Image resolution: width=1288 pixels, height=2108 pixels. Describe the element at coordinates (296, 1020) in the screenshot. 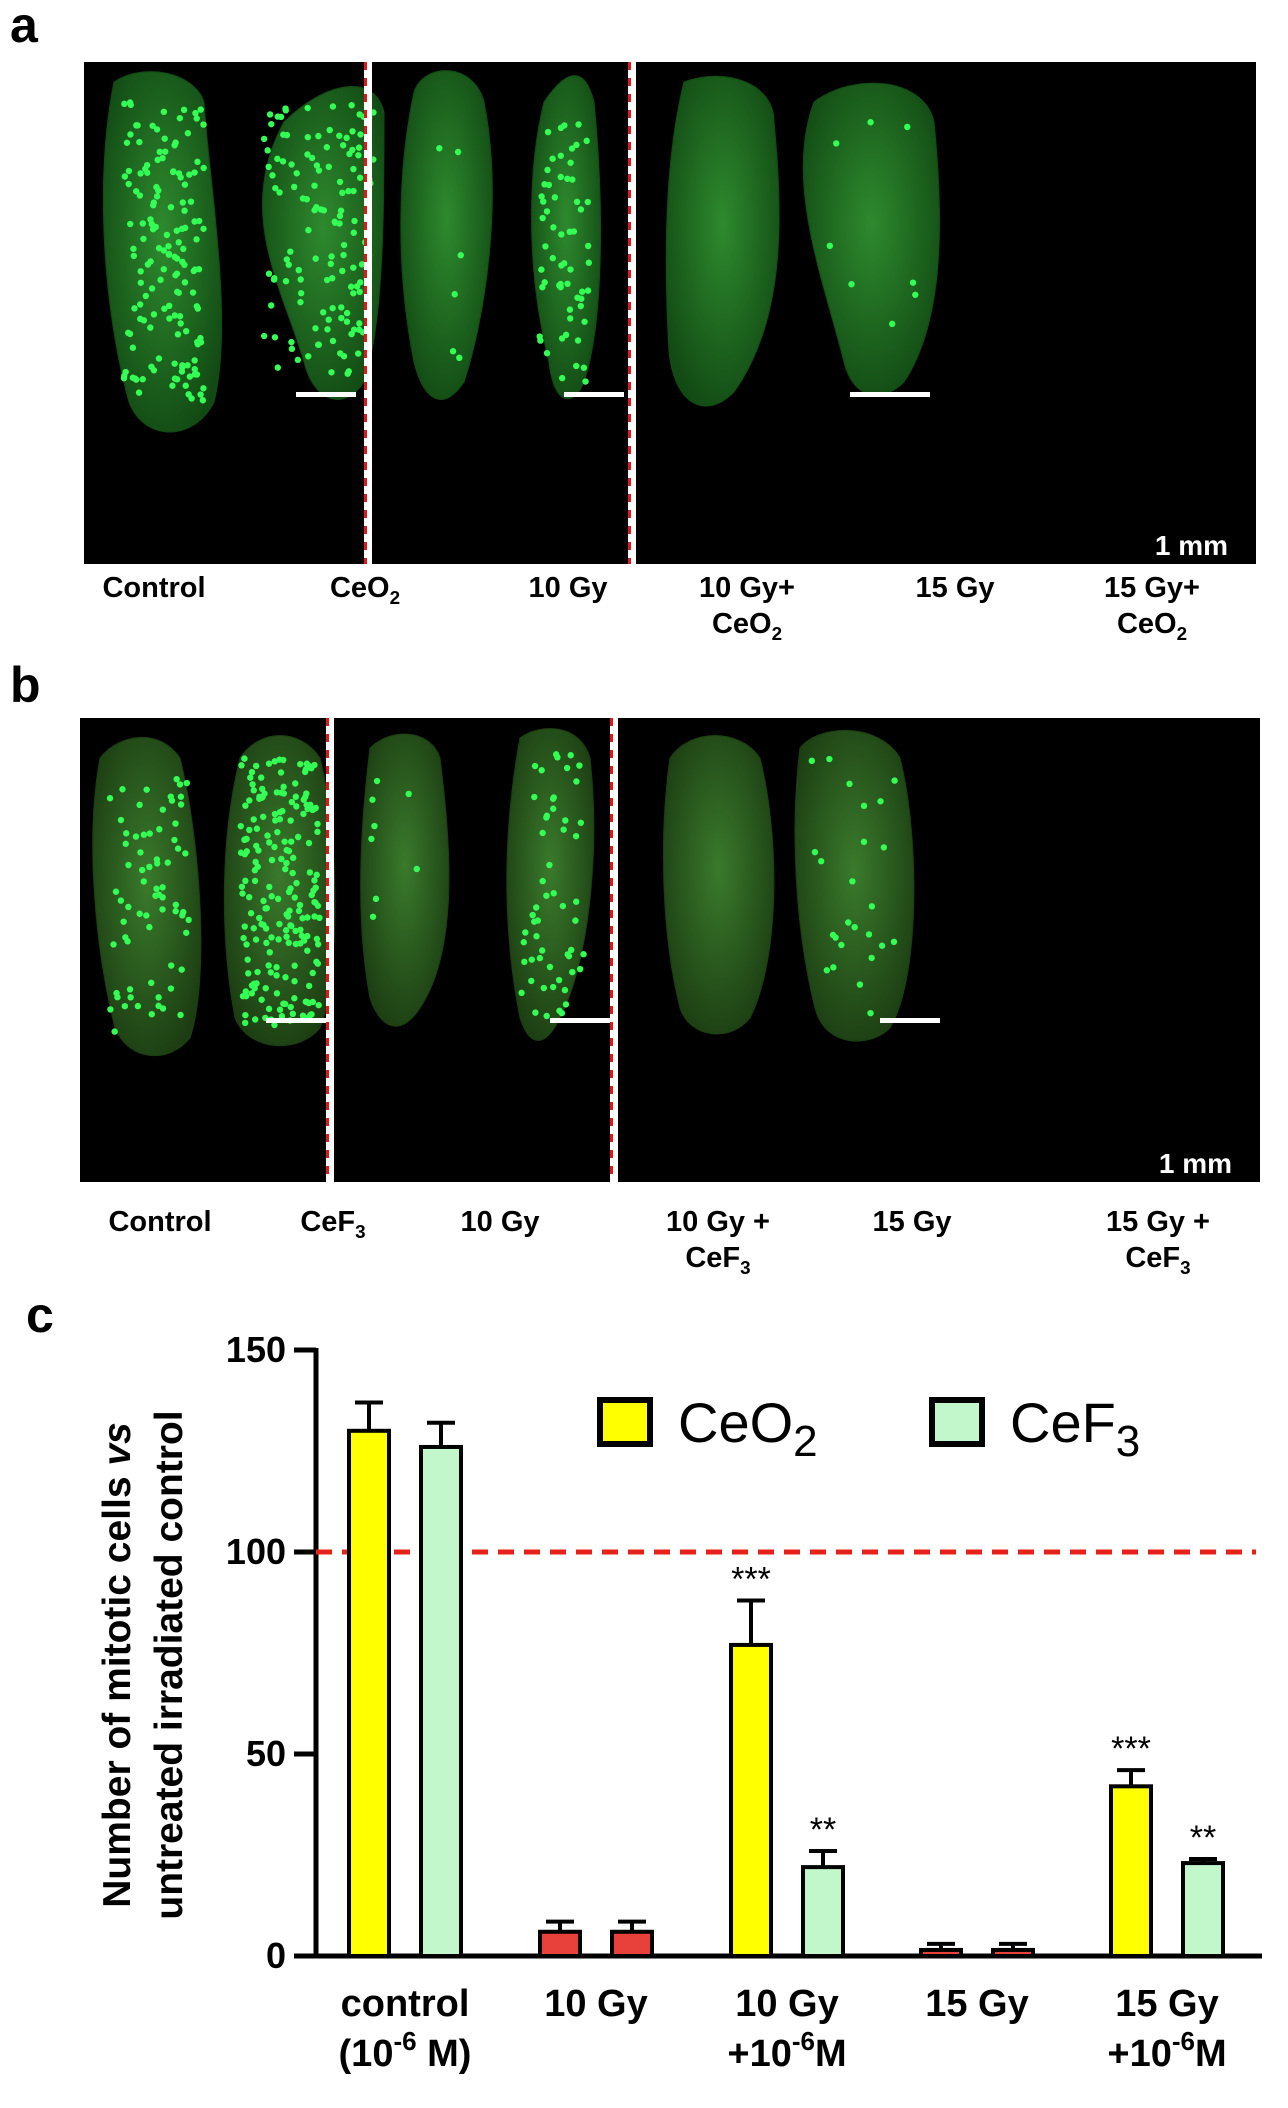

I see `scale-bar` at that location.